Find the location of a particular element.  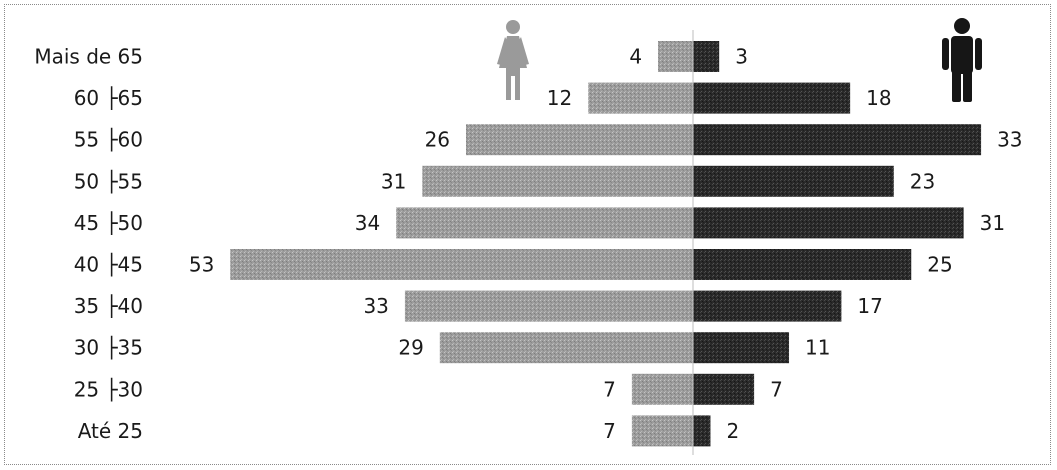

category-label: 35 ├40 is located at coordinates (108, 306).